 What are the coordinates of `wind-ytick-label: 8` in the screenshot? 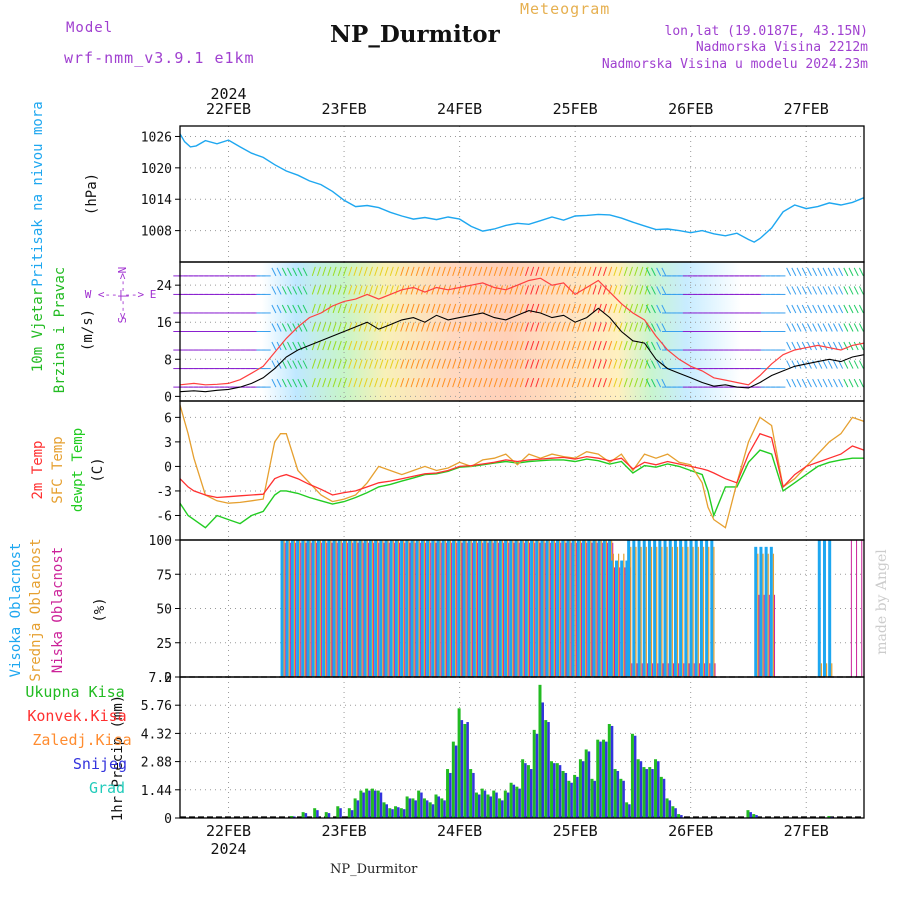 It's located at (168, 360).